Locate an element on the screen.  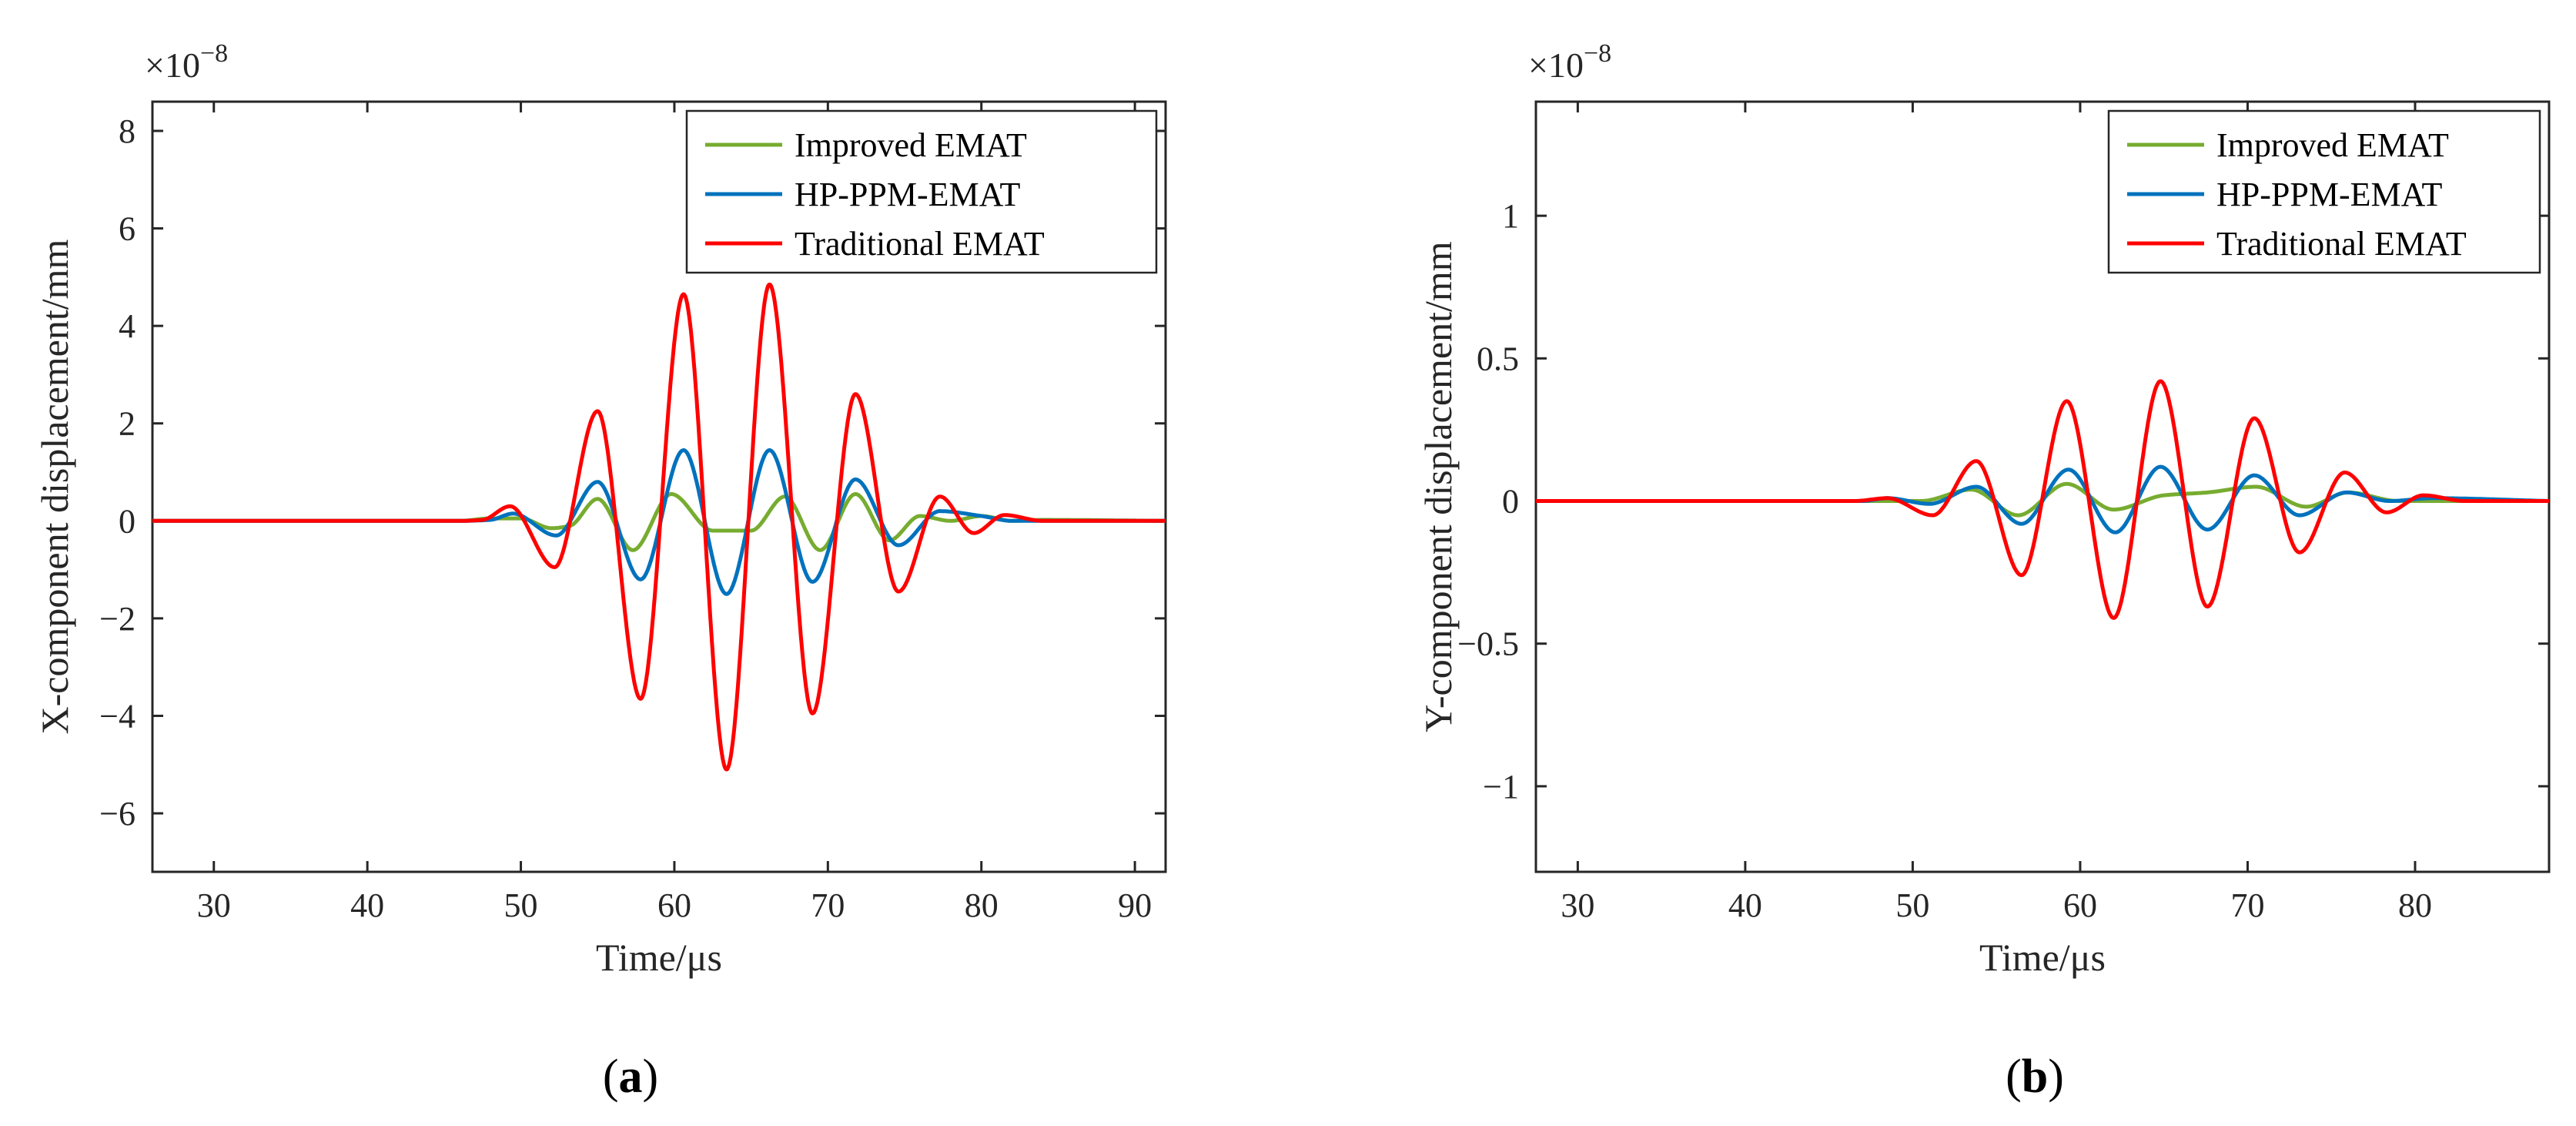
series-lines-b is located at coordinates (2043, 500).